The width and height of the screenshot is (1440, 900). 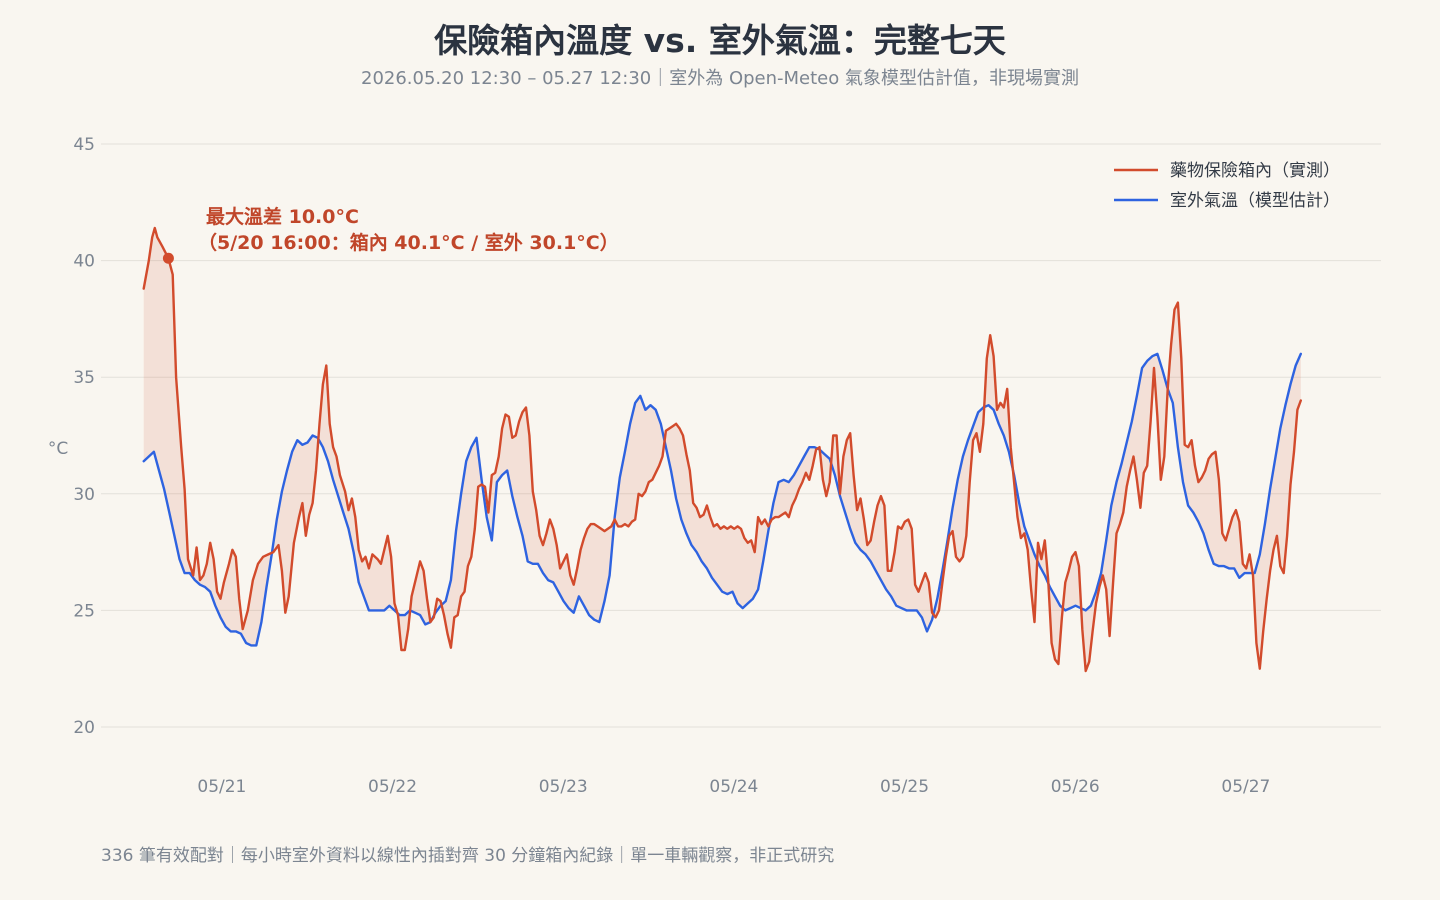 What do you see at coordinates (392, 787) in the screenshot?
I see `x-tick-label: 05/22` at bounding box center [392, 787].